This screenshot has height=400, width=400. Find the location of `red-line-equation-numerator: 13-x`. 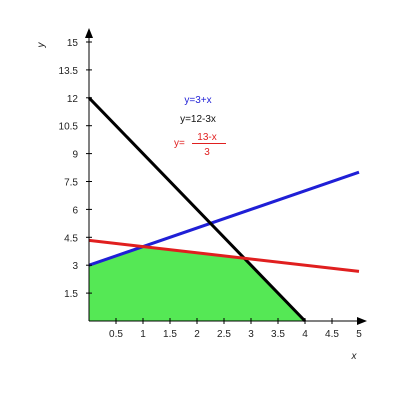

red-line-equation-numerator: 13-x is located at coordinates (206, 137).